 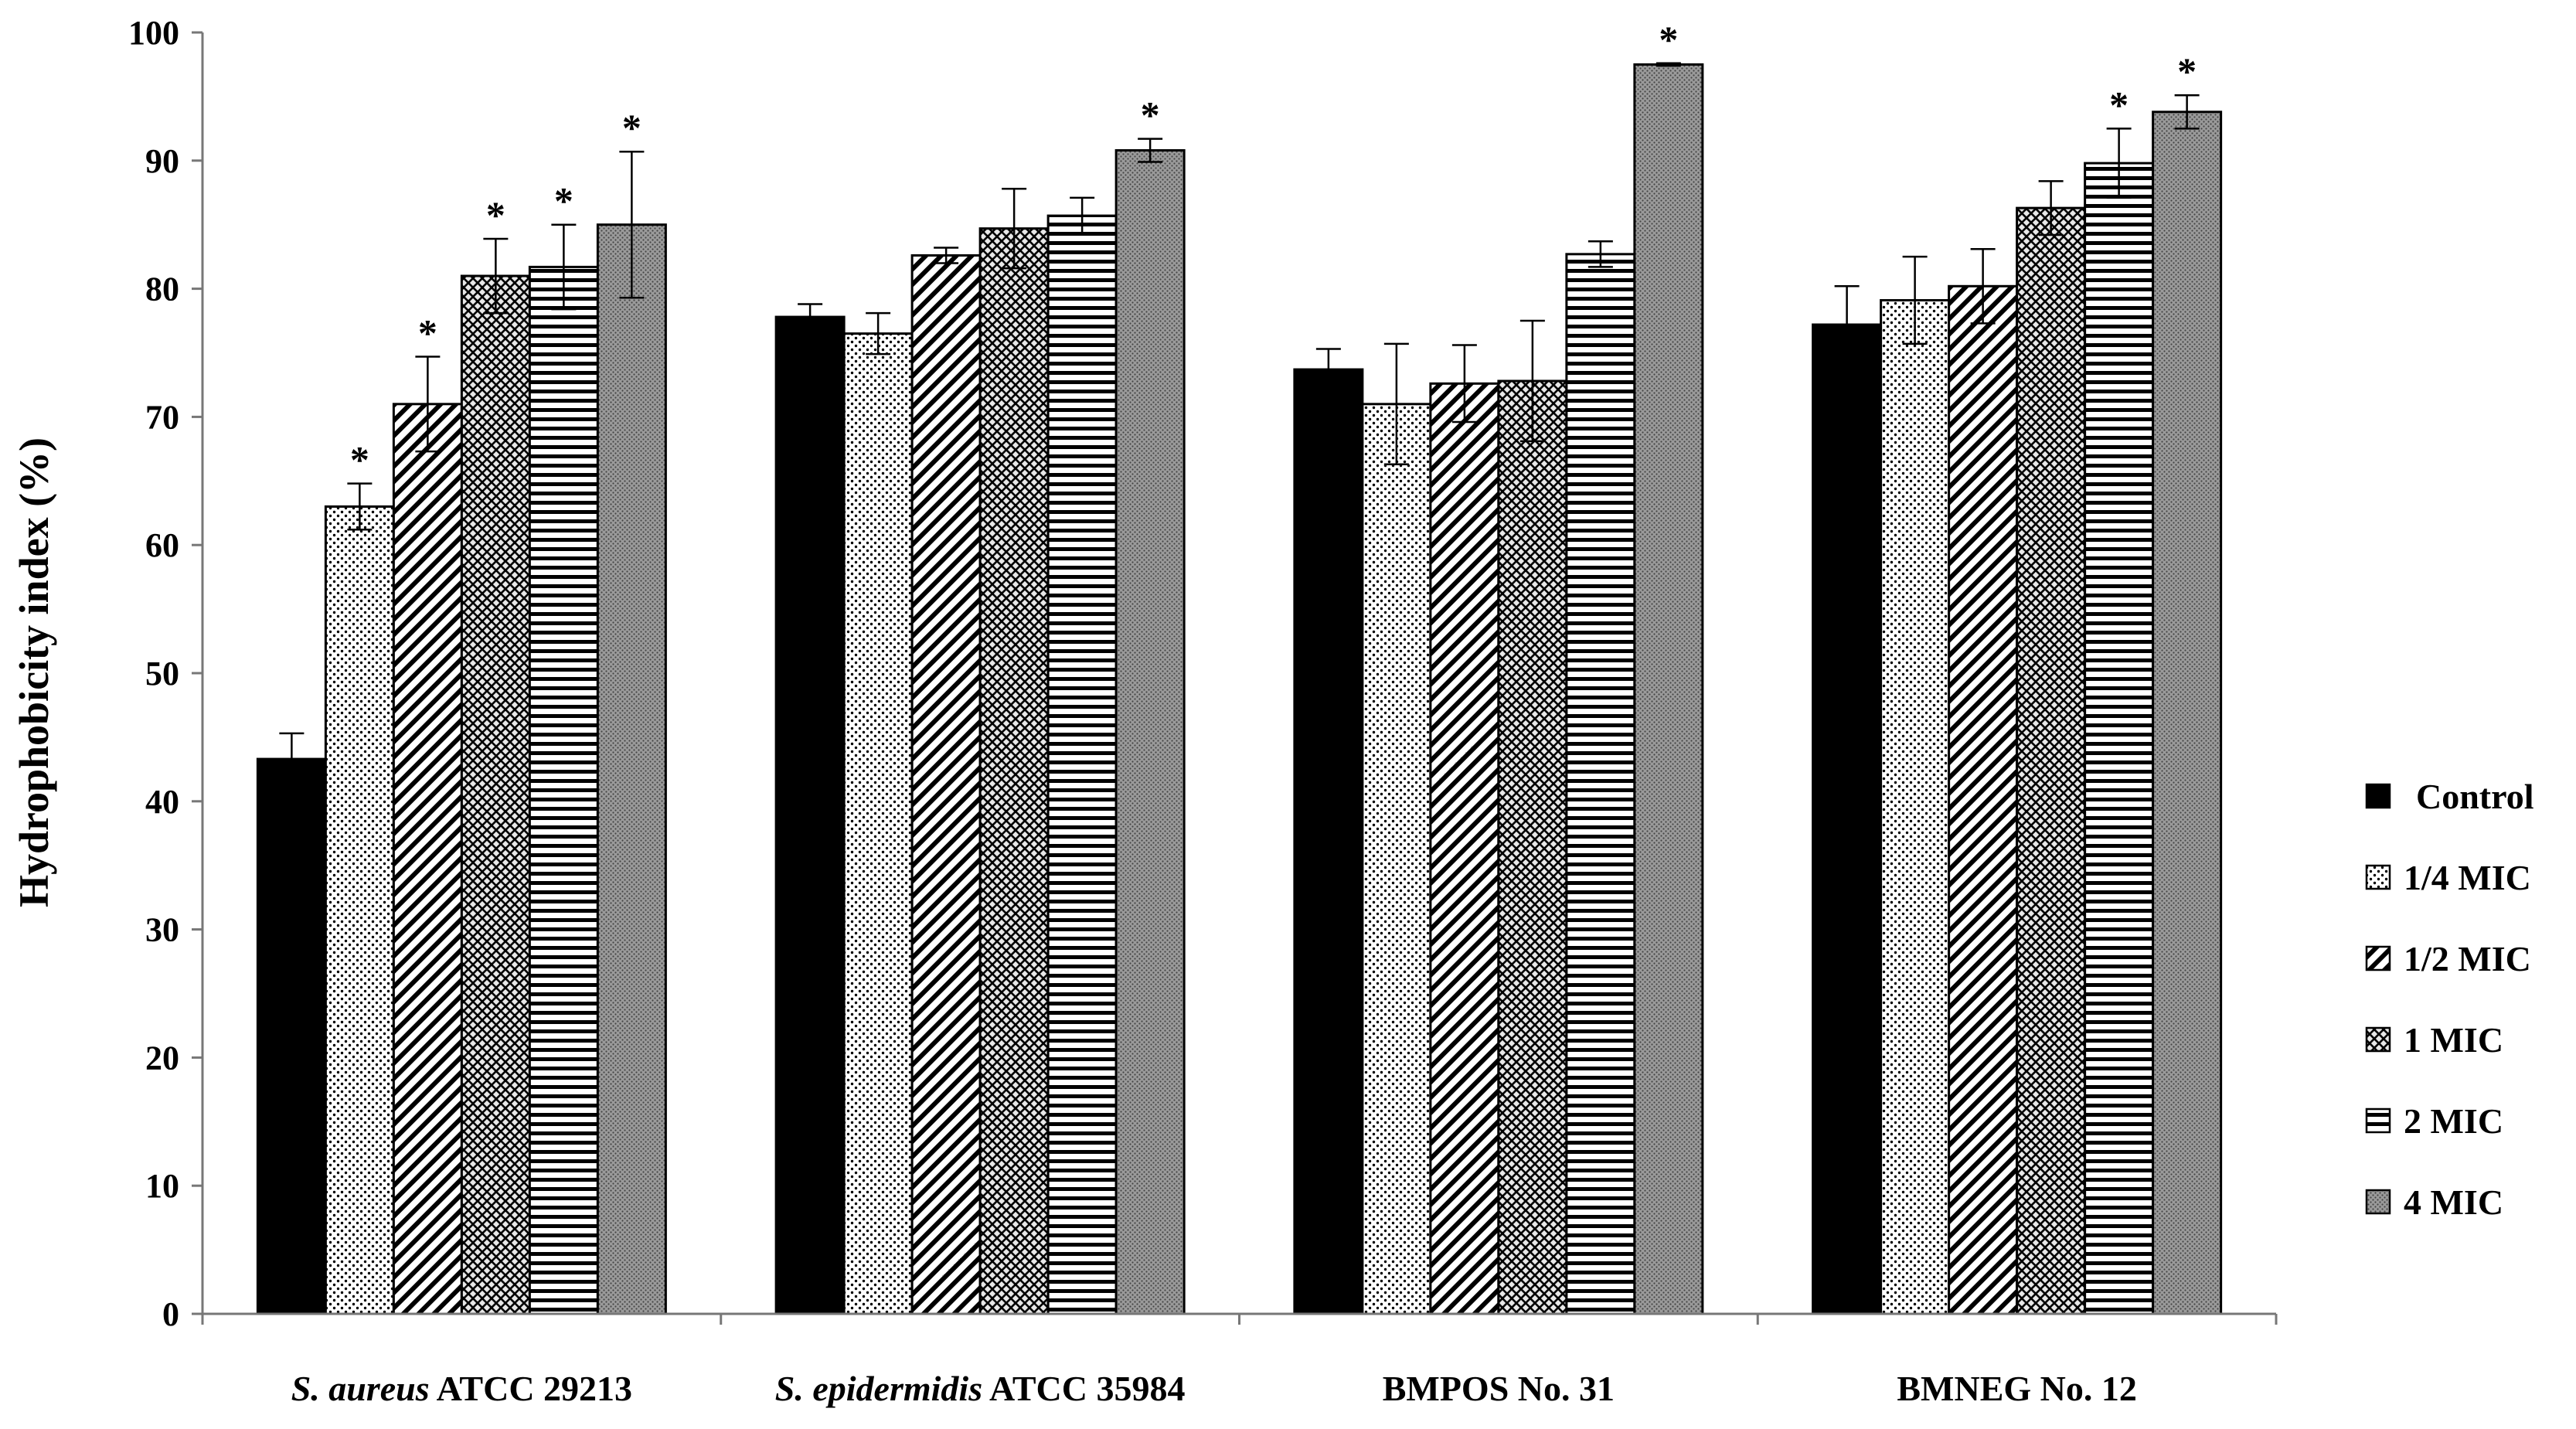 I want to click on y-tick-label: 0, so click(x=170, y=1314).